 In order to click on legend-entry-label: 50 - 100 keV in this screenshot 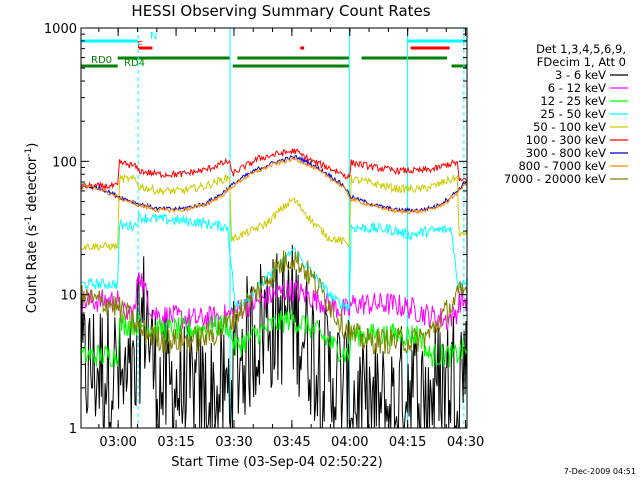, I will do `click(569, 127)`.